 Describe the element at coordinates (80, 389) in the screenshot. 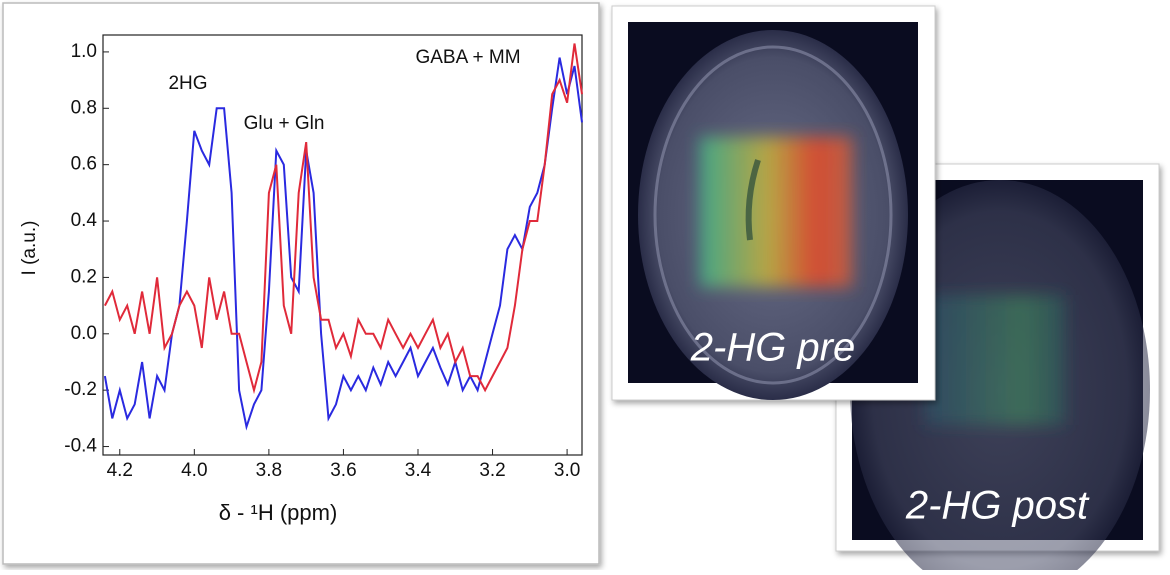

I see `y-tick-label: -0.2` at that location.